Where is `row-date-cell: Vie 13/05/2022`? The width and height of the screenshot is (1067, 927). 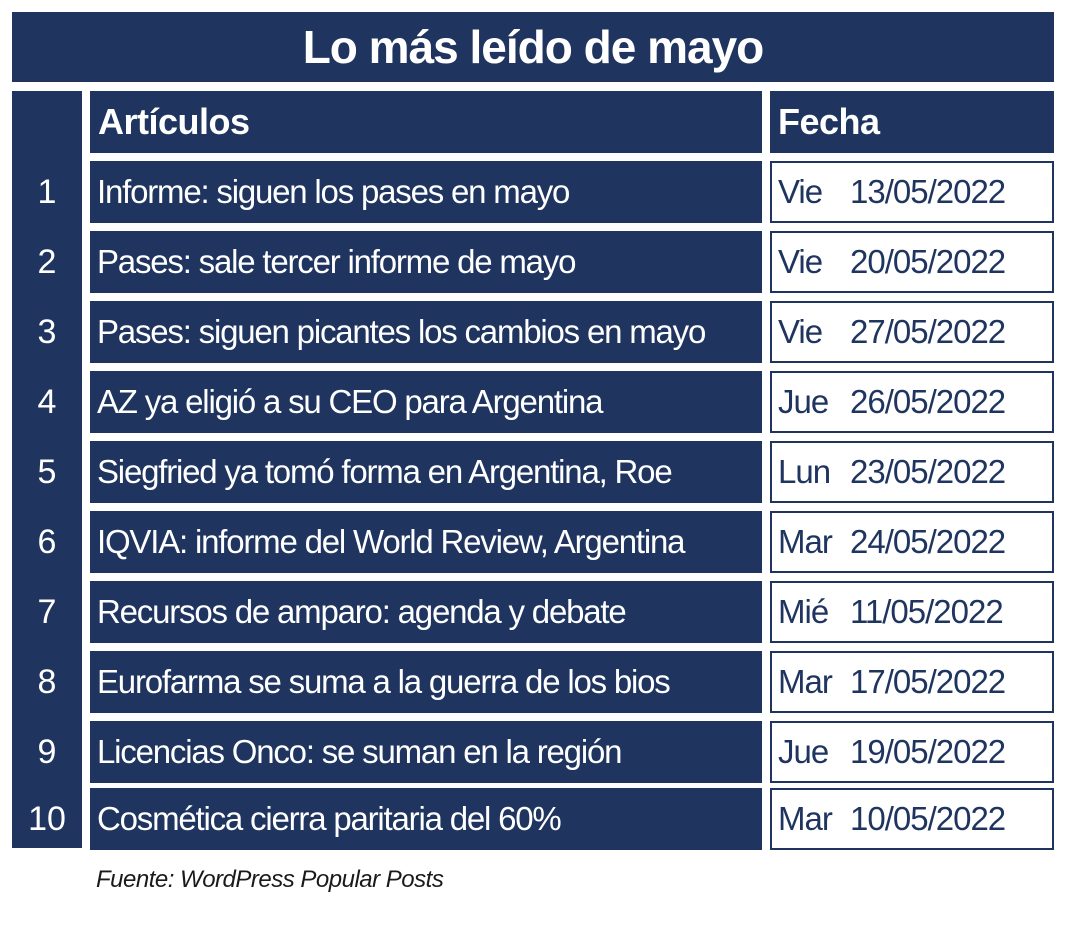 row-date-cell: Vie 13/05/2022 is located at coordinates (912, 192).